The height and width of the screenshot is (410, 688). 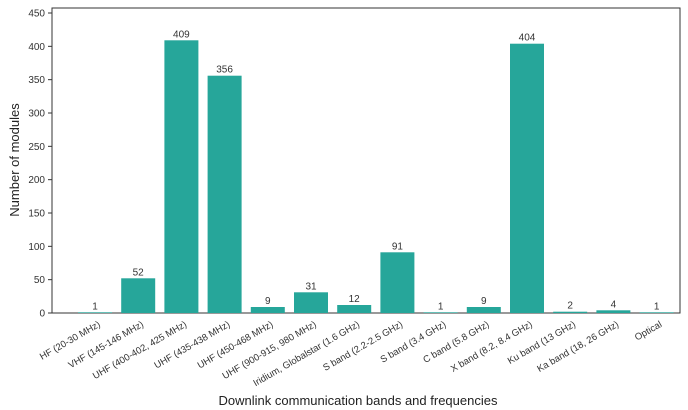 I want to click on bar-value-label: 31, so click(x=311, y=286).